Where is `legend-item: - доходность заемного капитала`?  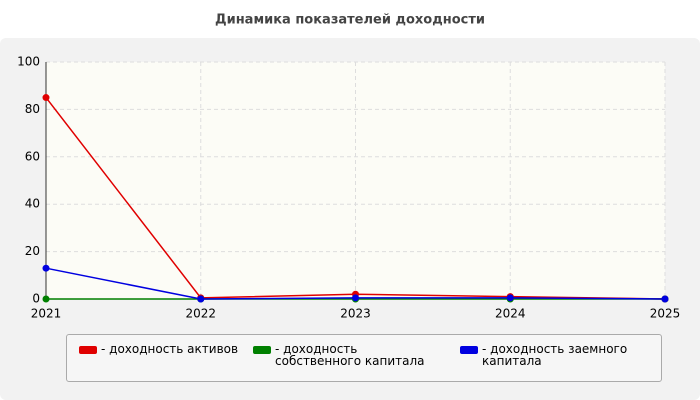
legend-item: - доходность заемного капитала is located at coordinates (547, 355).